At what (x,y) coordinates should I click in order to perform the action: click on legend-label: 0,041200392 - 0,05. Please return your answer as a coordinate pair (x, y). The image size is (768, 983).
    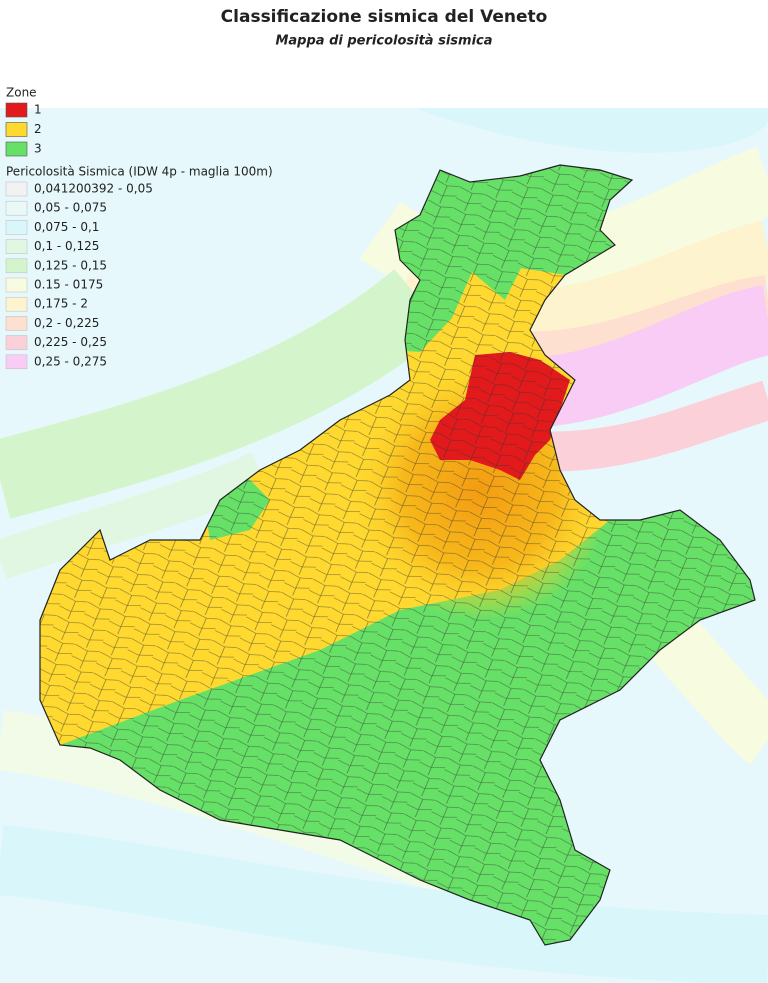
    Looking at the image, I should click on (93, 189).